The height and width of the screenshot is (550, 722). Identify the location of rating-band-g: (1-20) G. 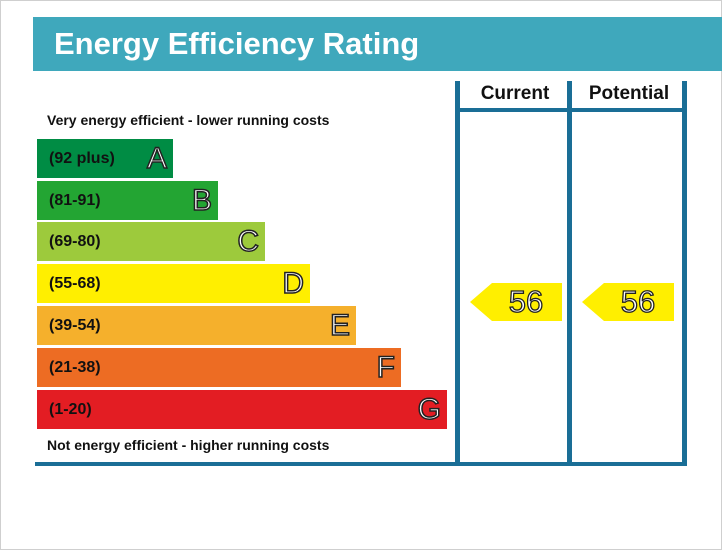
(242, 409).